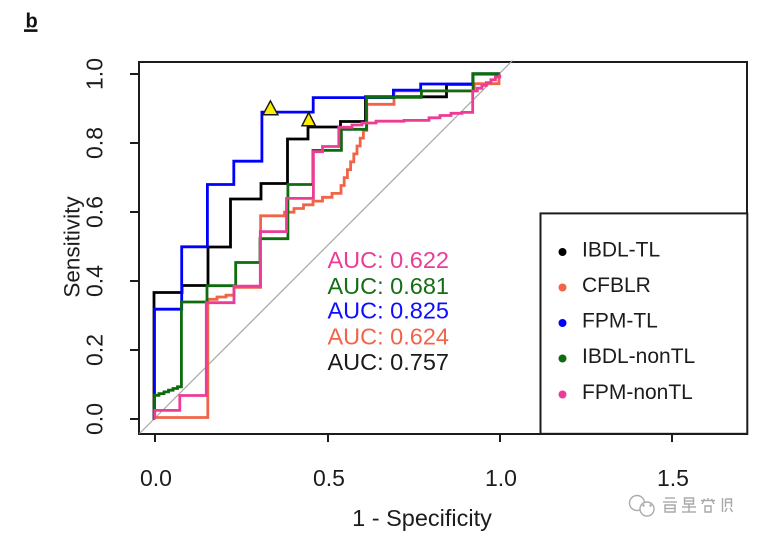 This screenshot has height=539, width=759. Describe the element at coordinates (637, 392) in the screenshot. I see `svg-text: FPM-nonTL` at that location.